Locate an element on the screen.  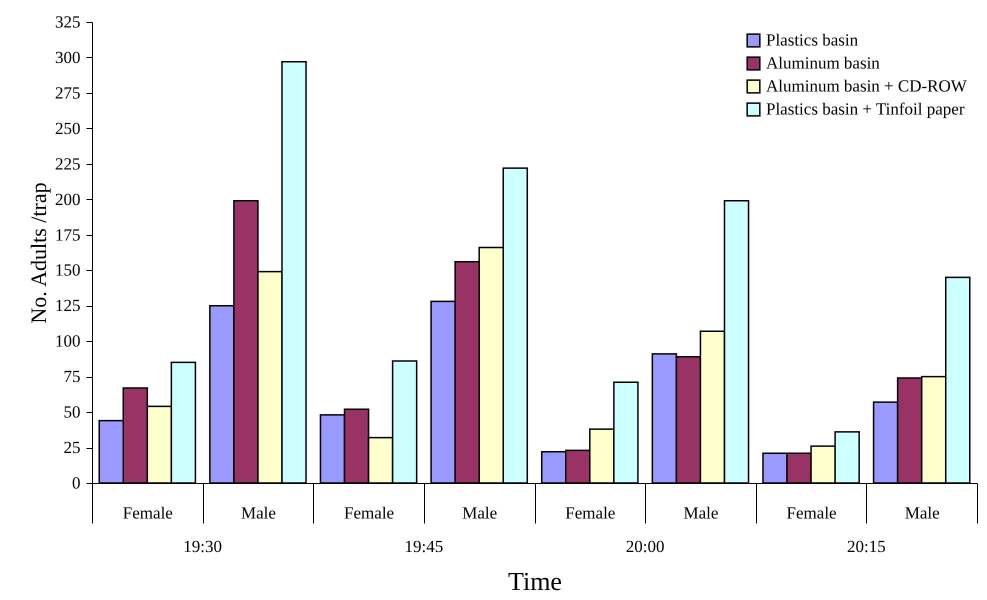
legend-label: Aluminum basin is located at coordinates (823, 63).